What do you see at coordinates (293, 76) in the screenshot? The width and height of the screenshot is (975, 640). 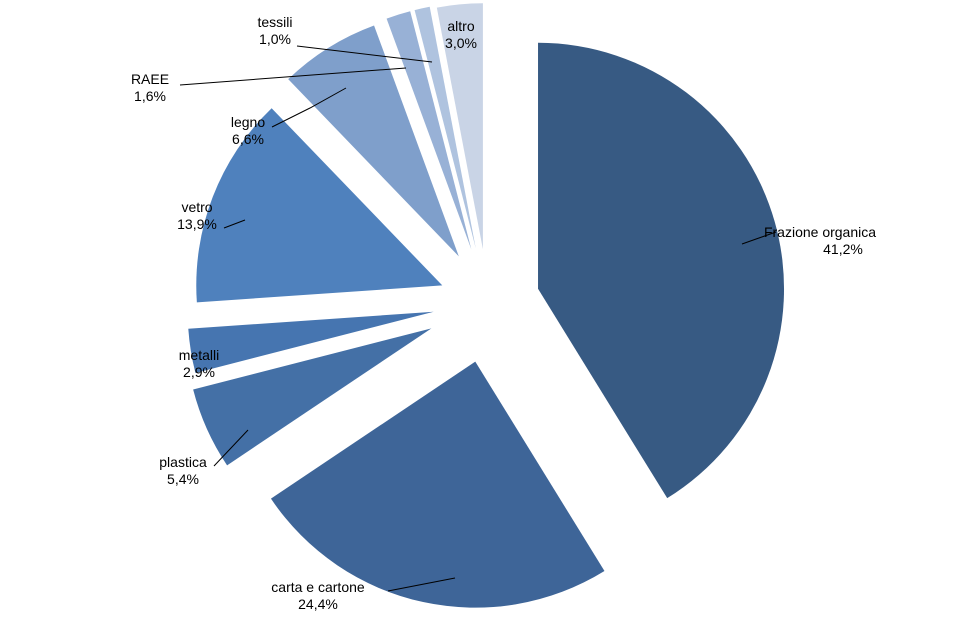 I see `leader-line-raee` at bounding box center [293, 76].